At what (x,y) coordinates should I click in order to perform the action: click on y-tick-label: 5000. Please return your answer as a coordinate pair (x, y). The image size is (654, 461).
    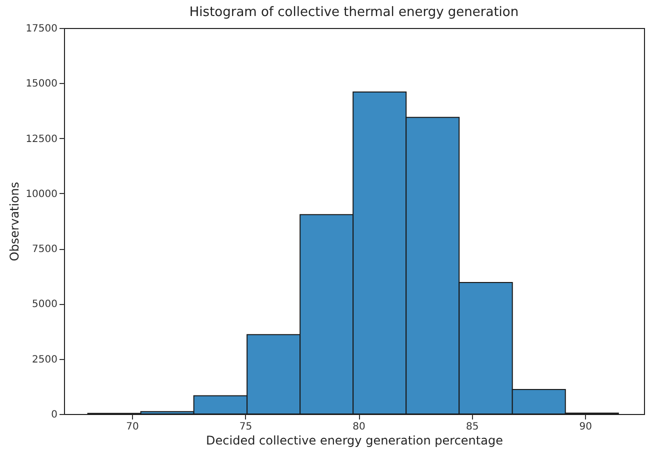
    Looking at the image, I should click on (45, 304).